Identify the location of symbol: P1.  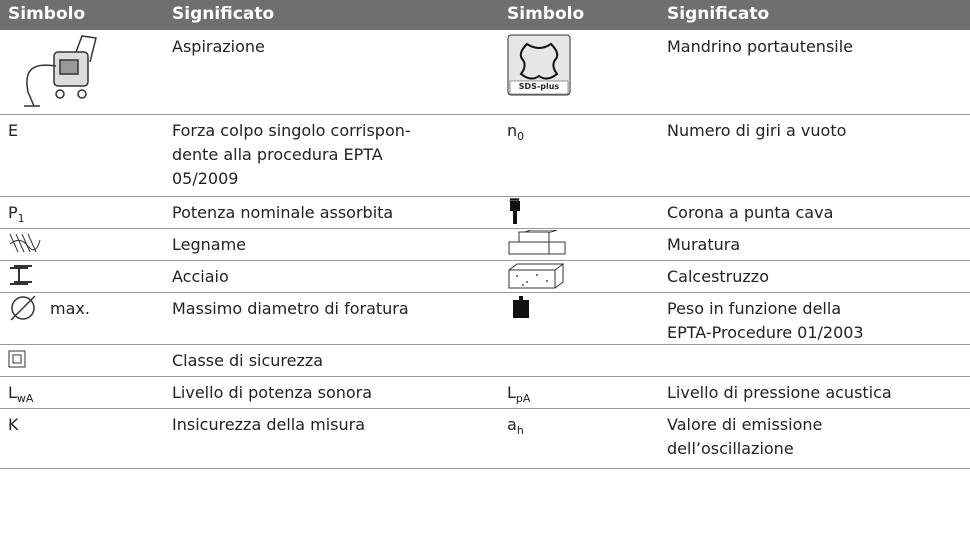
(16, 216).